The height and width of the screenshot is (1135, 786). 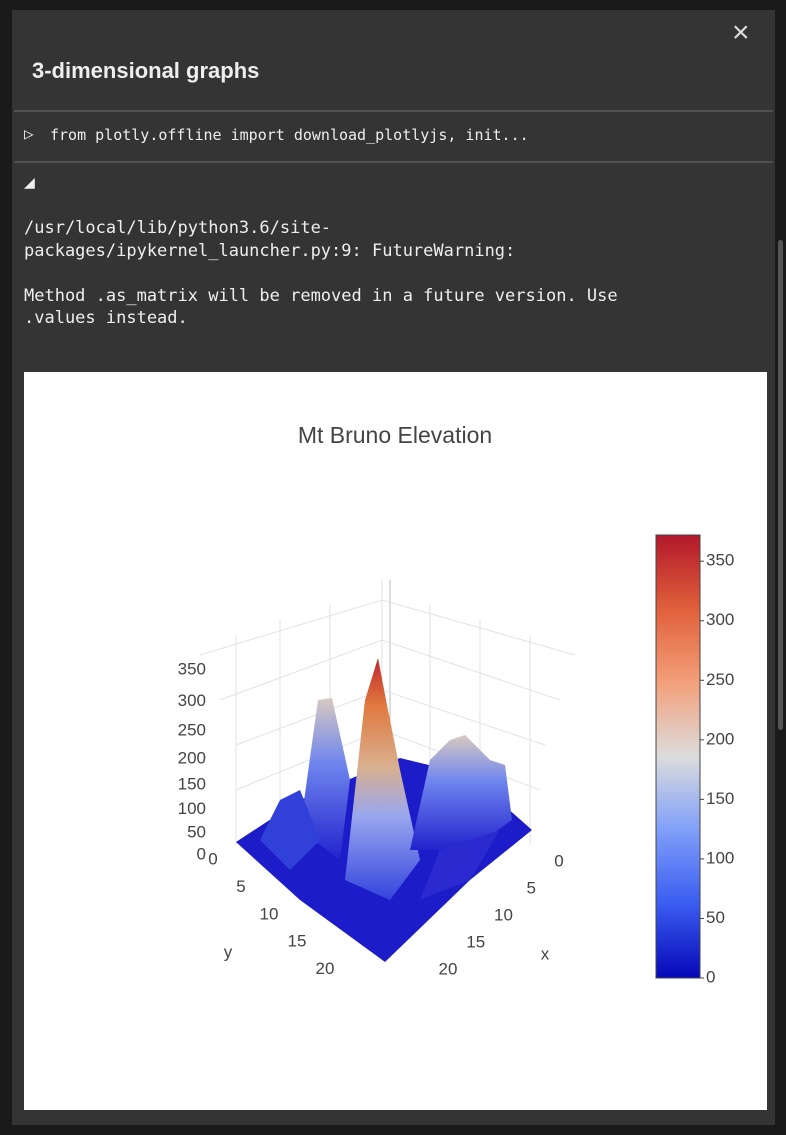 I want to click on code-toggle: ▷, so click(x=29, y=133).